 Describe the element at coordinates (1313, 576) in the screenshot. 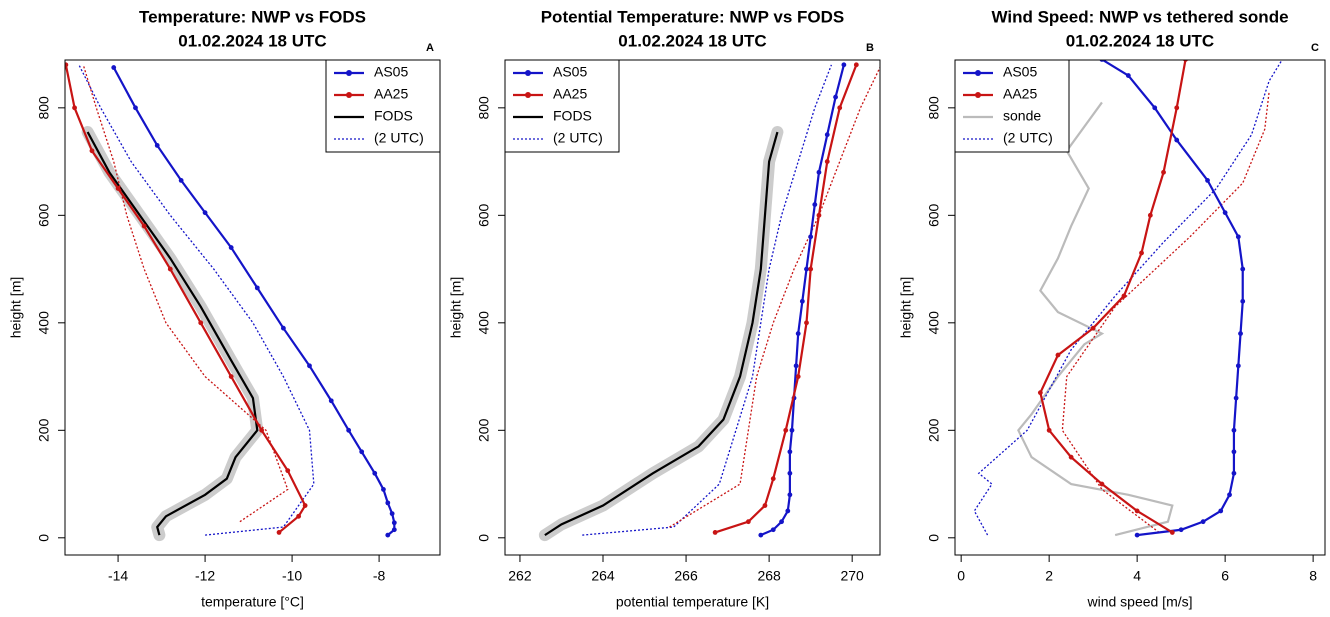

I see `x-tick-label: 8` at that location.